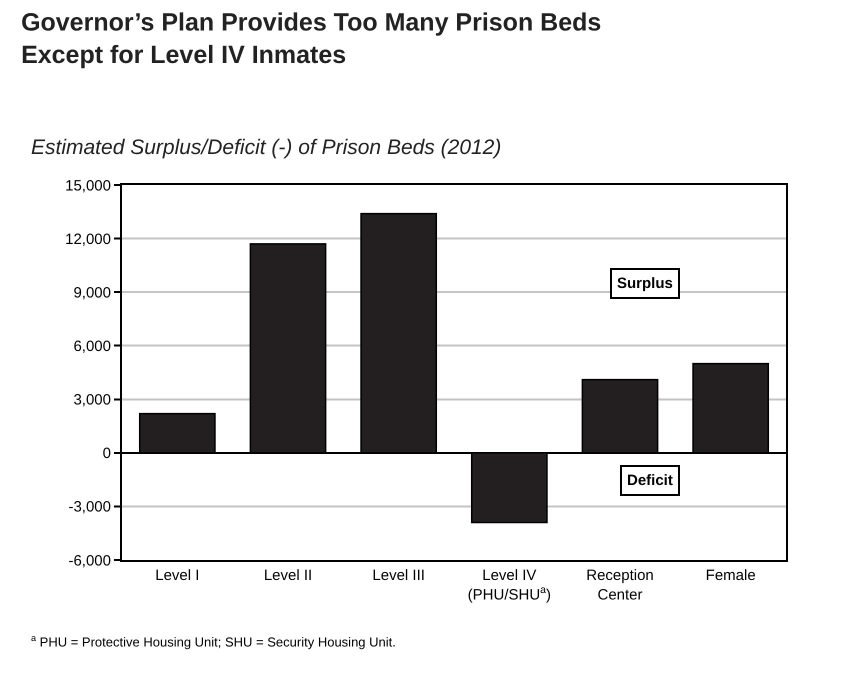 Image resolution: width=843 pixels, height=675 pixels. I want to click on y-tick-label: 6,000, so click(92, 346).